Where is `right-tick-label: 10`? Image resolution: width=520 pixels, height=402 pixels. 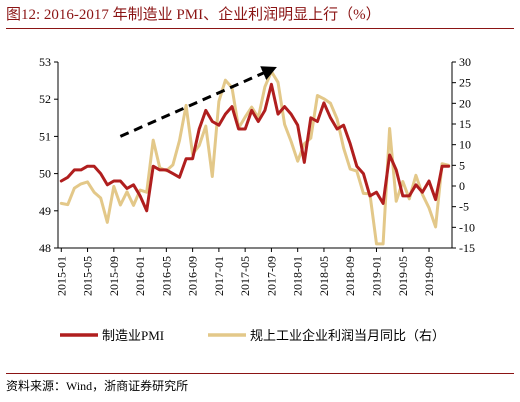
right-tick-label: 10 is located at coordinates (465, 145).